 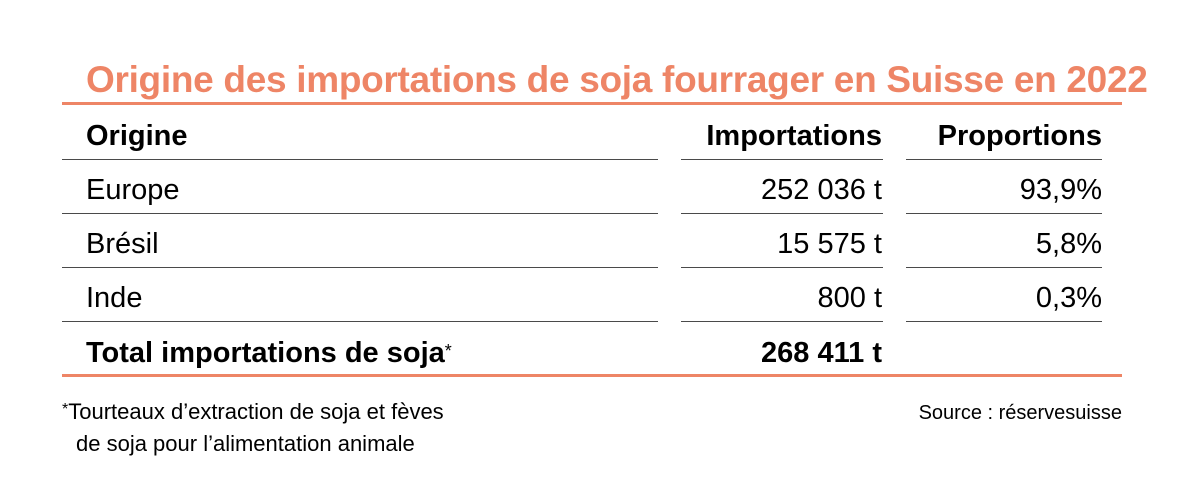 I want to click on total-rule, so click(x=592, y=375).